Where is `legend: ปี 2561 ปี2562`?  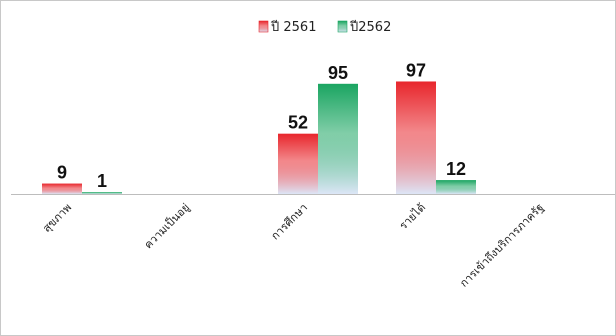
legend: ปี 2561 ปี2562 is located at coordinates (324, 27).